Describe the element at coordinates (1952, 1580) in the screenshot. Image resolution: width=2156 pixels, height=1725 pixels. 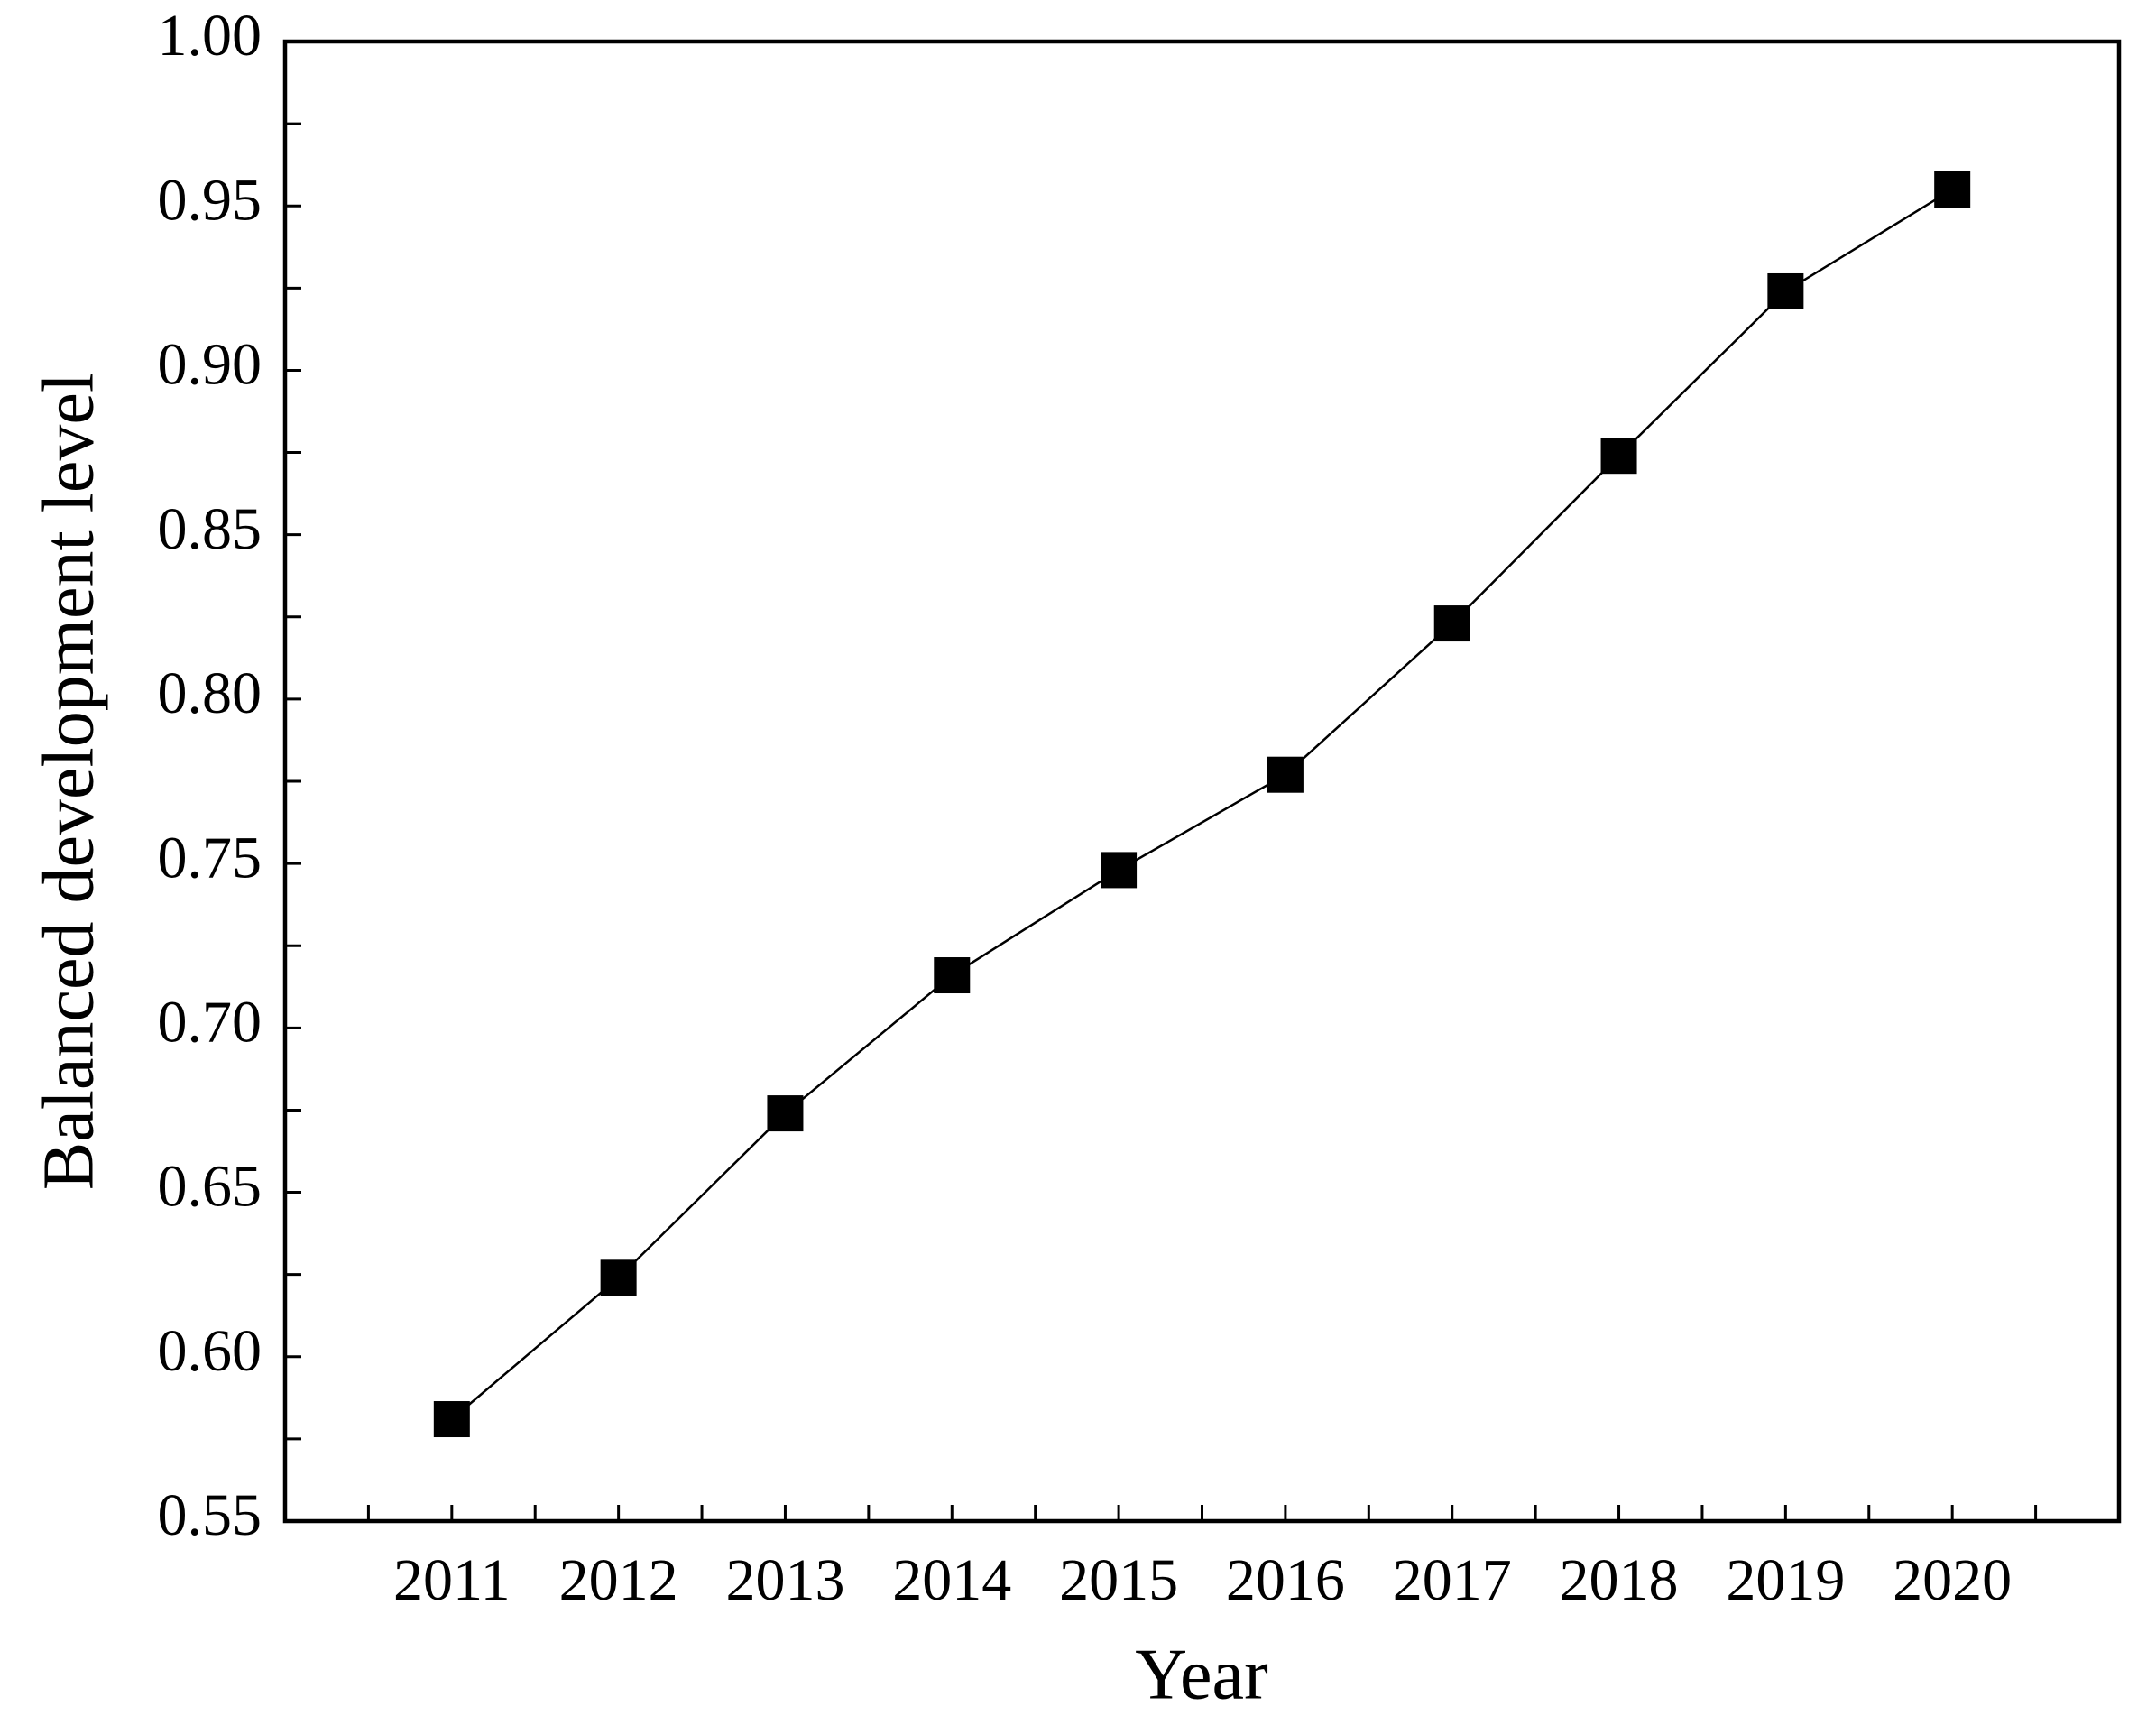
I see `x-tick-label: 2020` at that location.